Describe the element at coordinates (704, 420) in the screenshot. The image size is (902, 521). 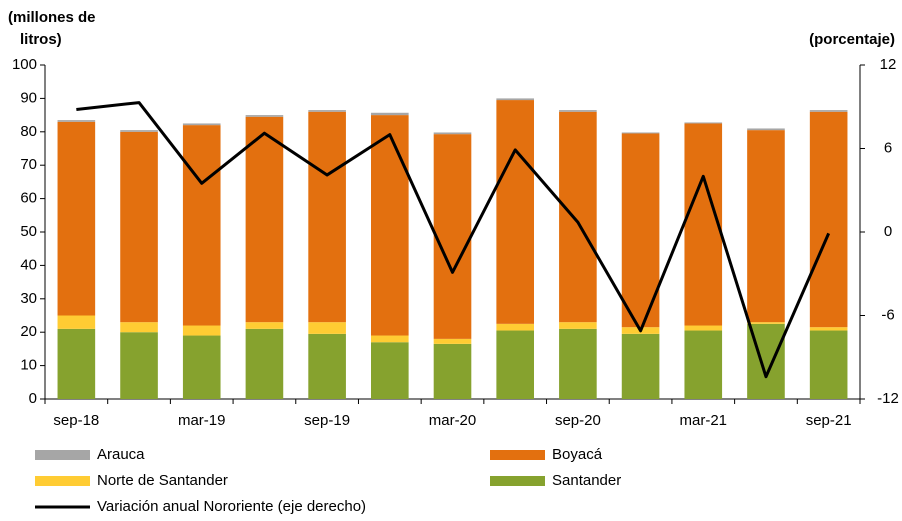
I see `x-tick-label: mar-21` at that location.